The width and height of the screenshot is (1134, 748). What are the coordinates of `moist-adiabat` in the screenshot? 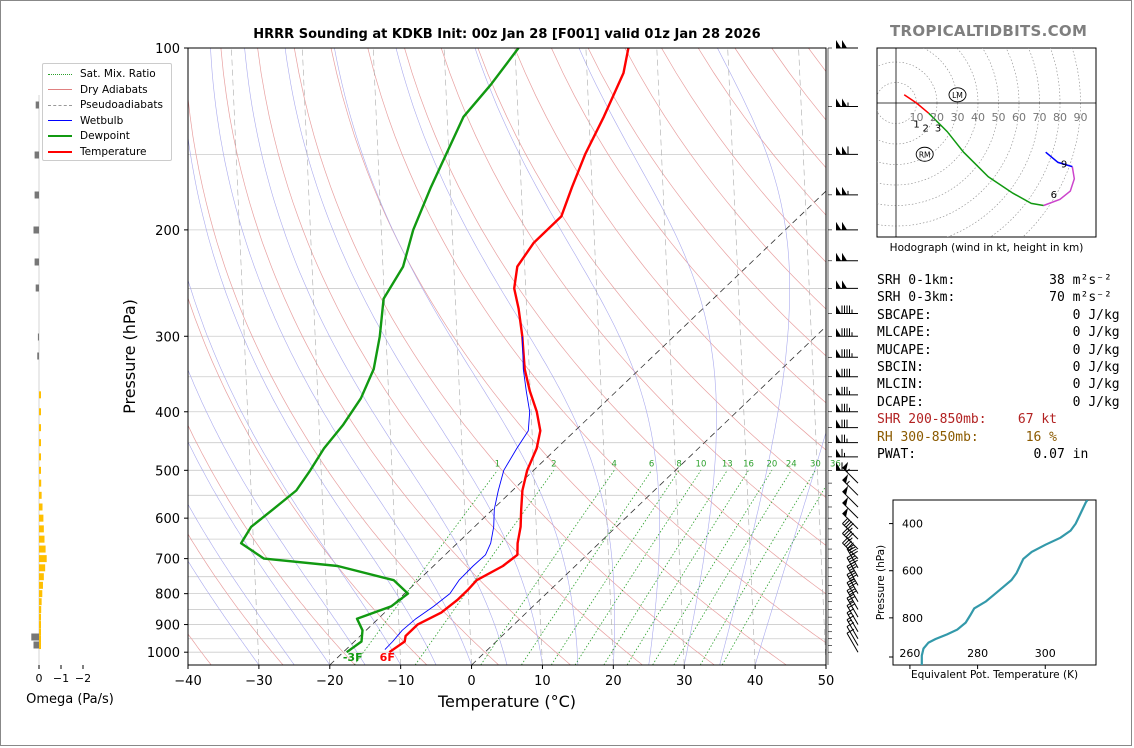 It's located at (647, 356).